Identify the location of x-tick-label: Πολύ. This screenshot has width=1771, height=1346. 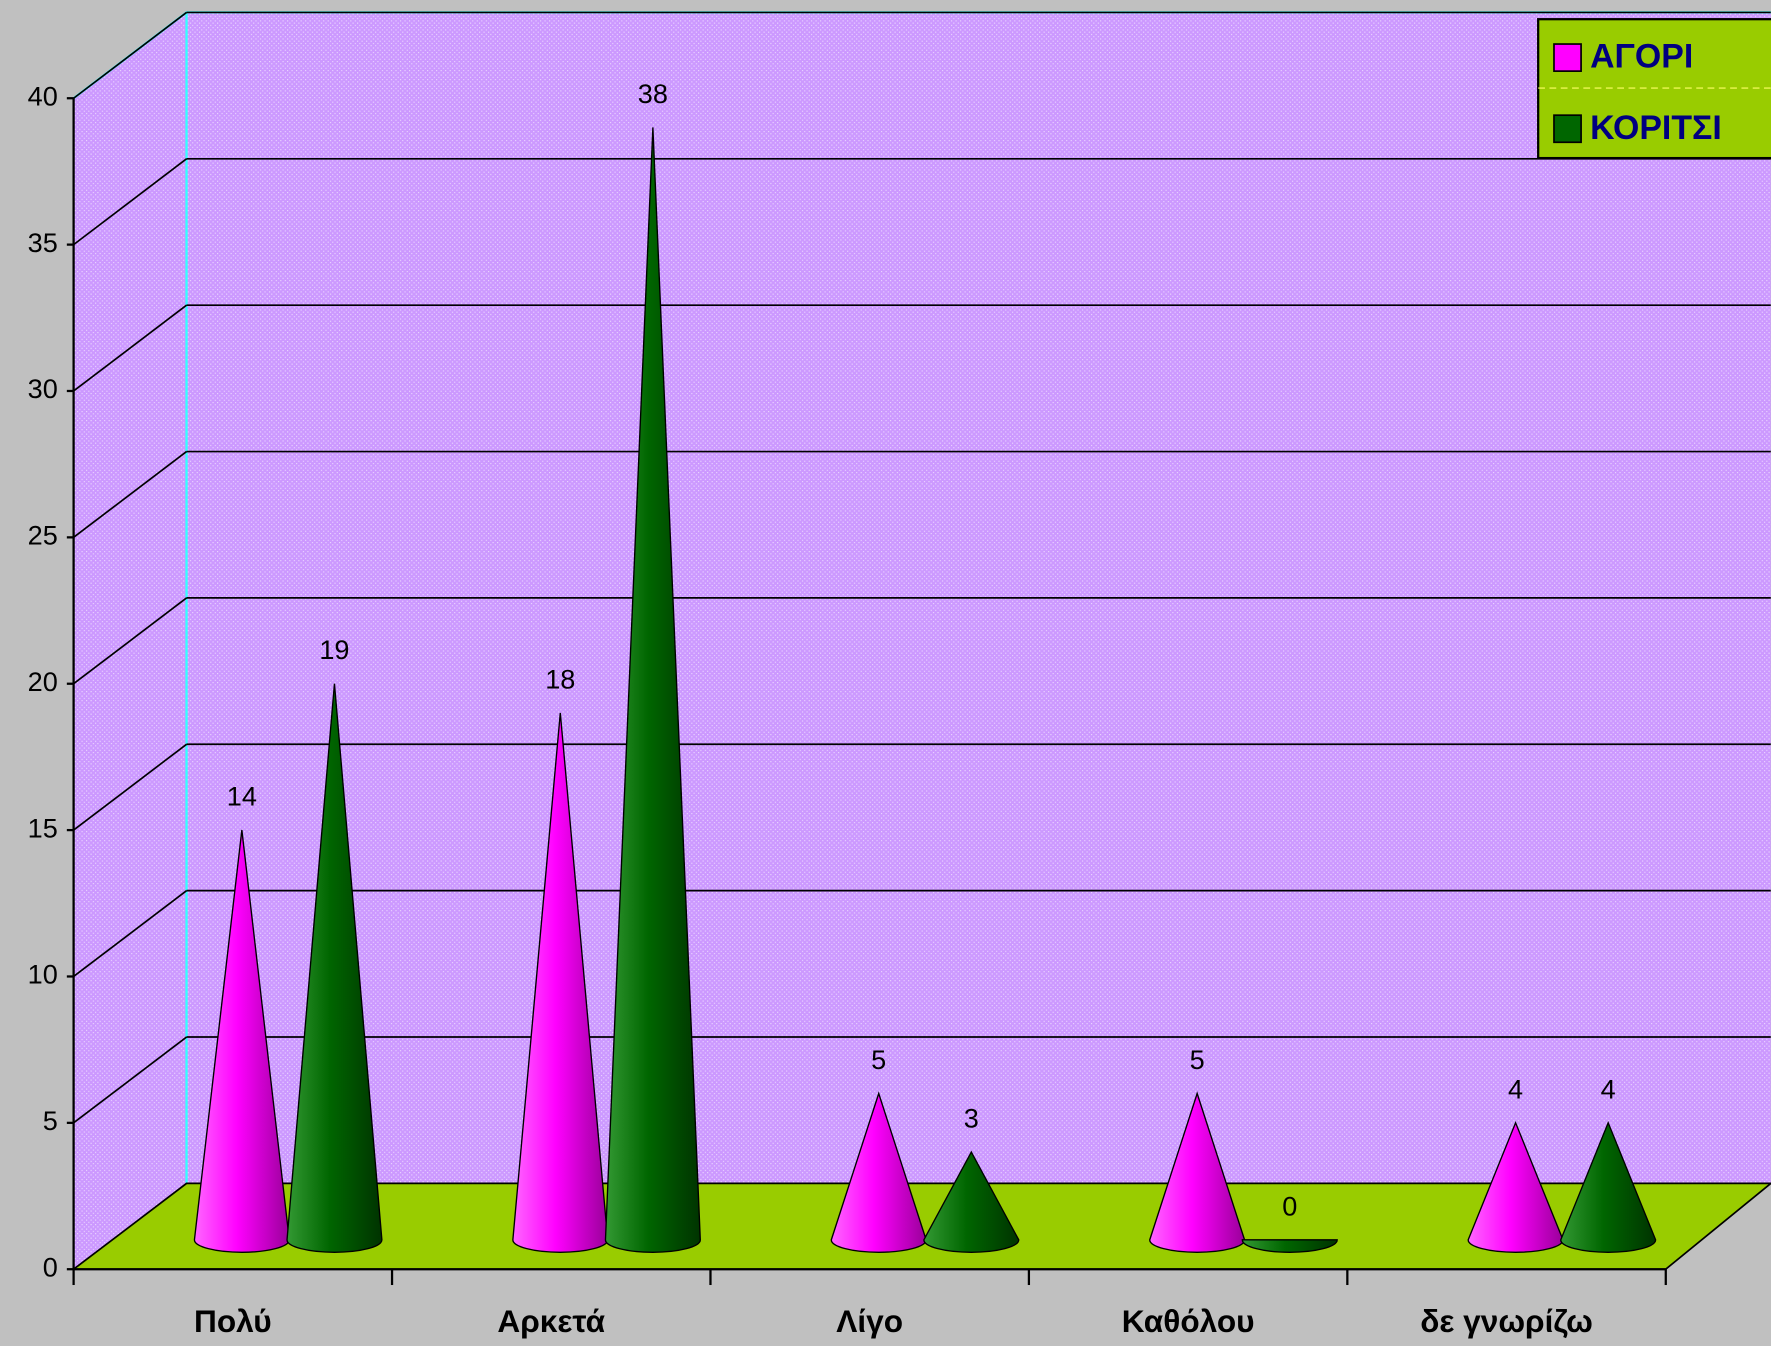
(233, 1321).